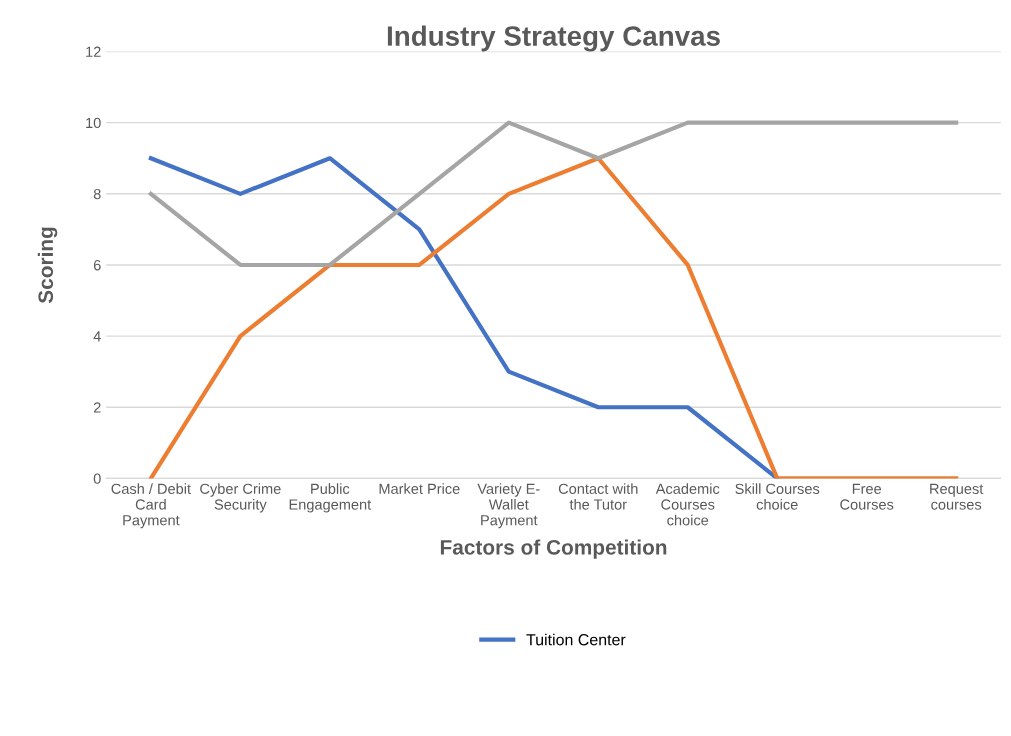 This screenshot has height=736, width=1011. I want to click on y-tick-label: 4, so click(97, 336).